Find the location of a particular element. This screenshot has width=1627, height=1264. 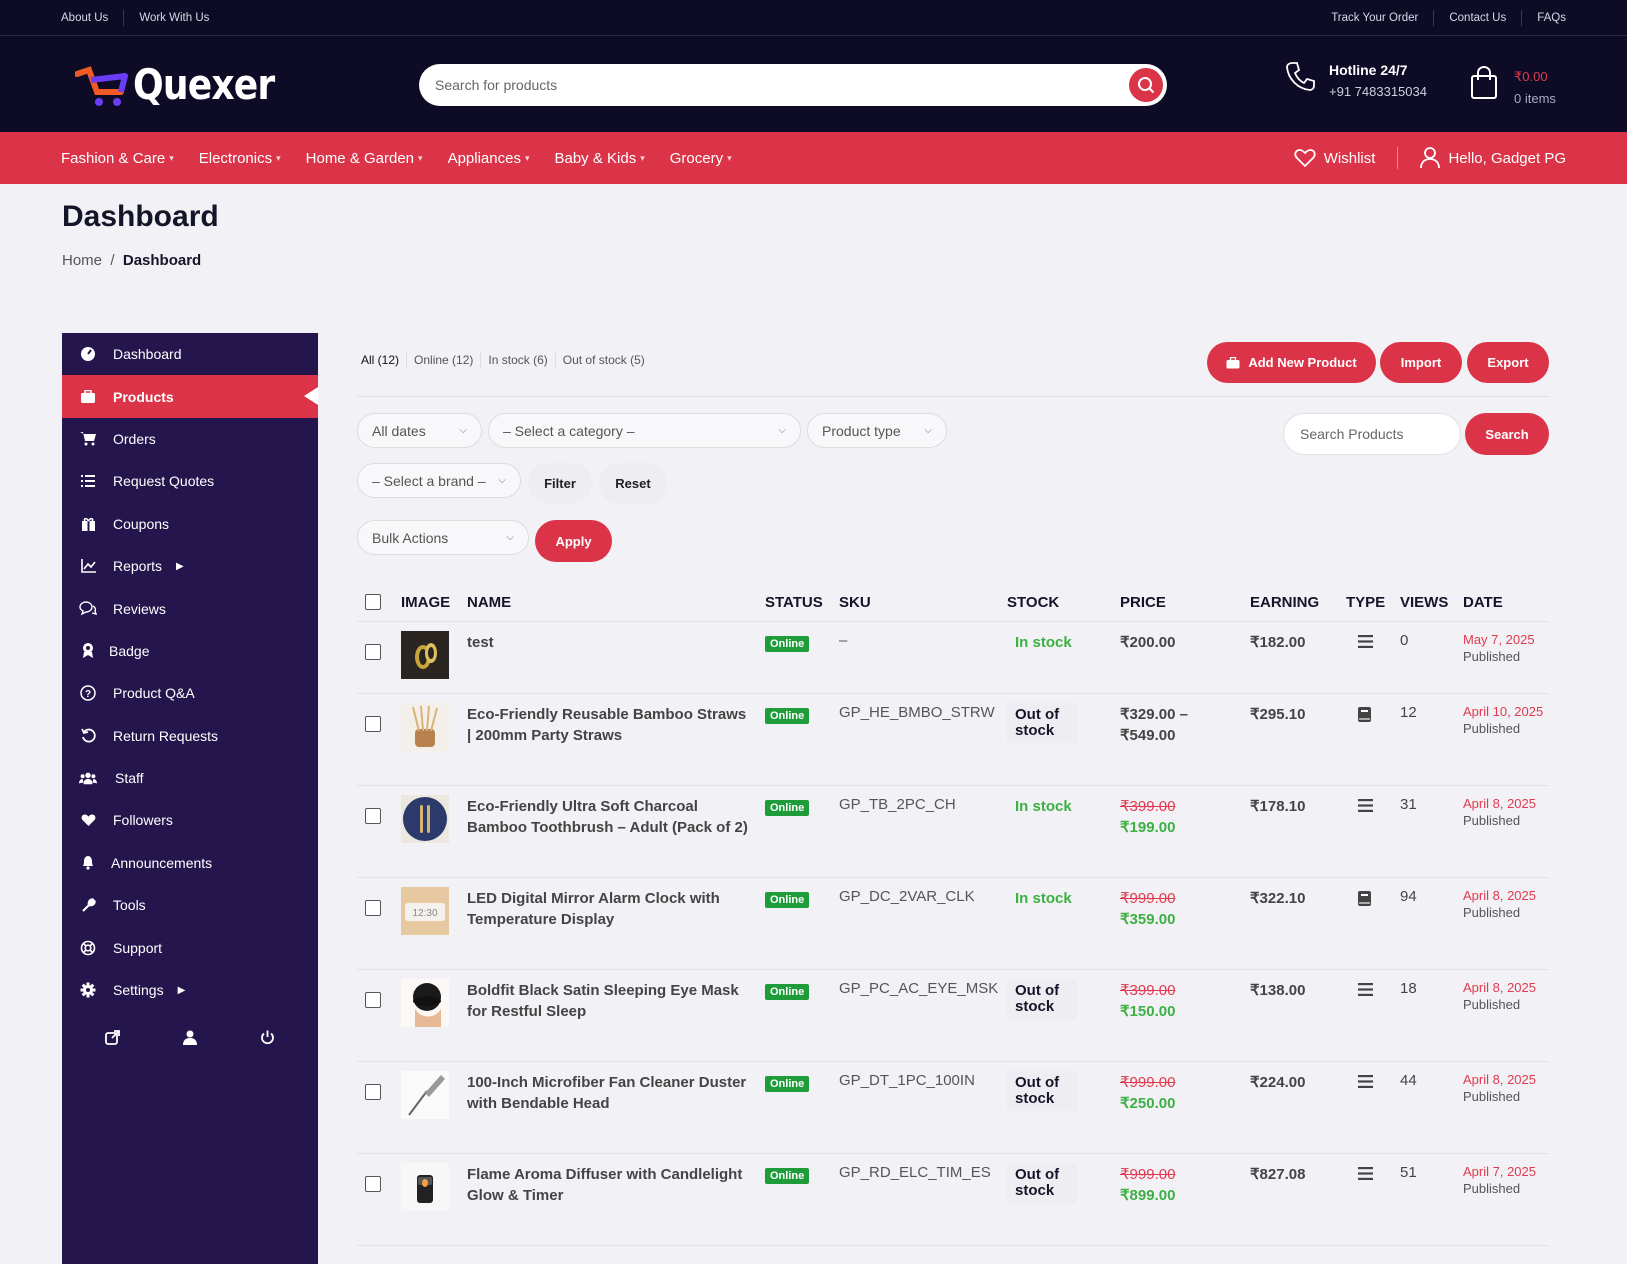

sidebar-item-label: Return Requests is located at coordinates (166, 735).